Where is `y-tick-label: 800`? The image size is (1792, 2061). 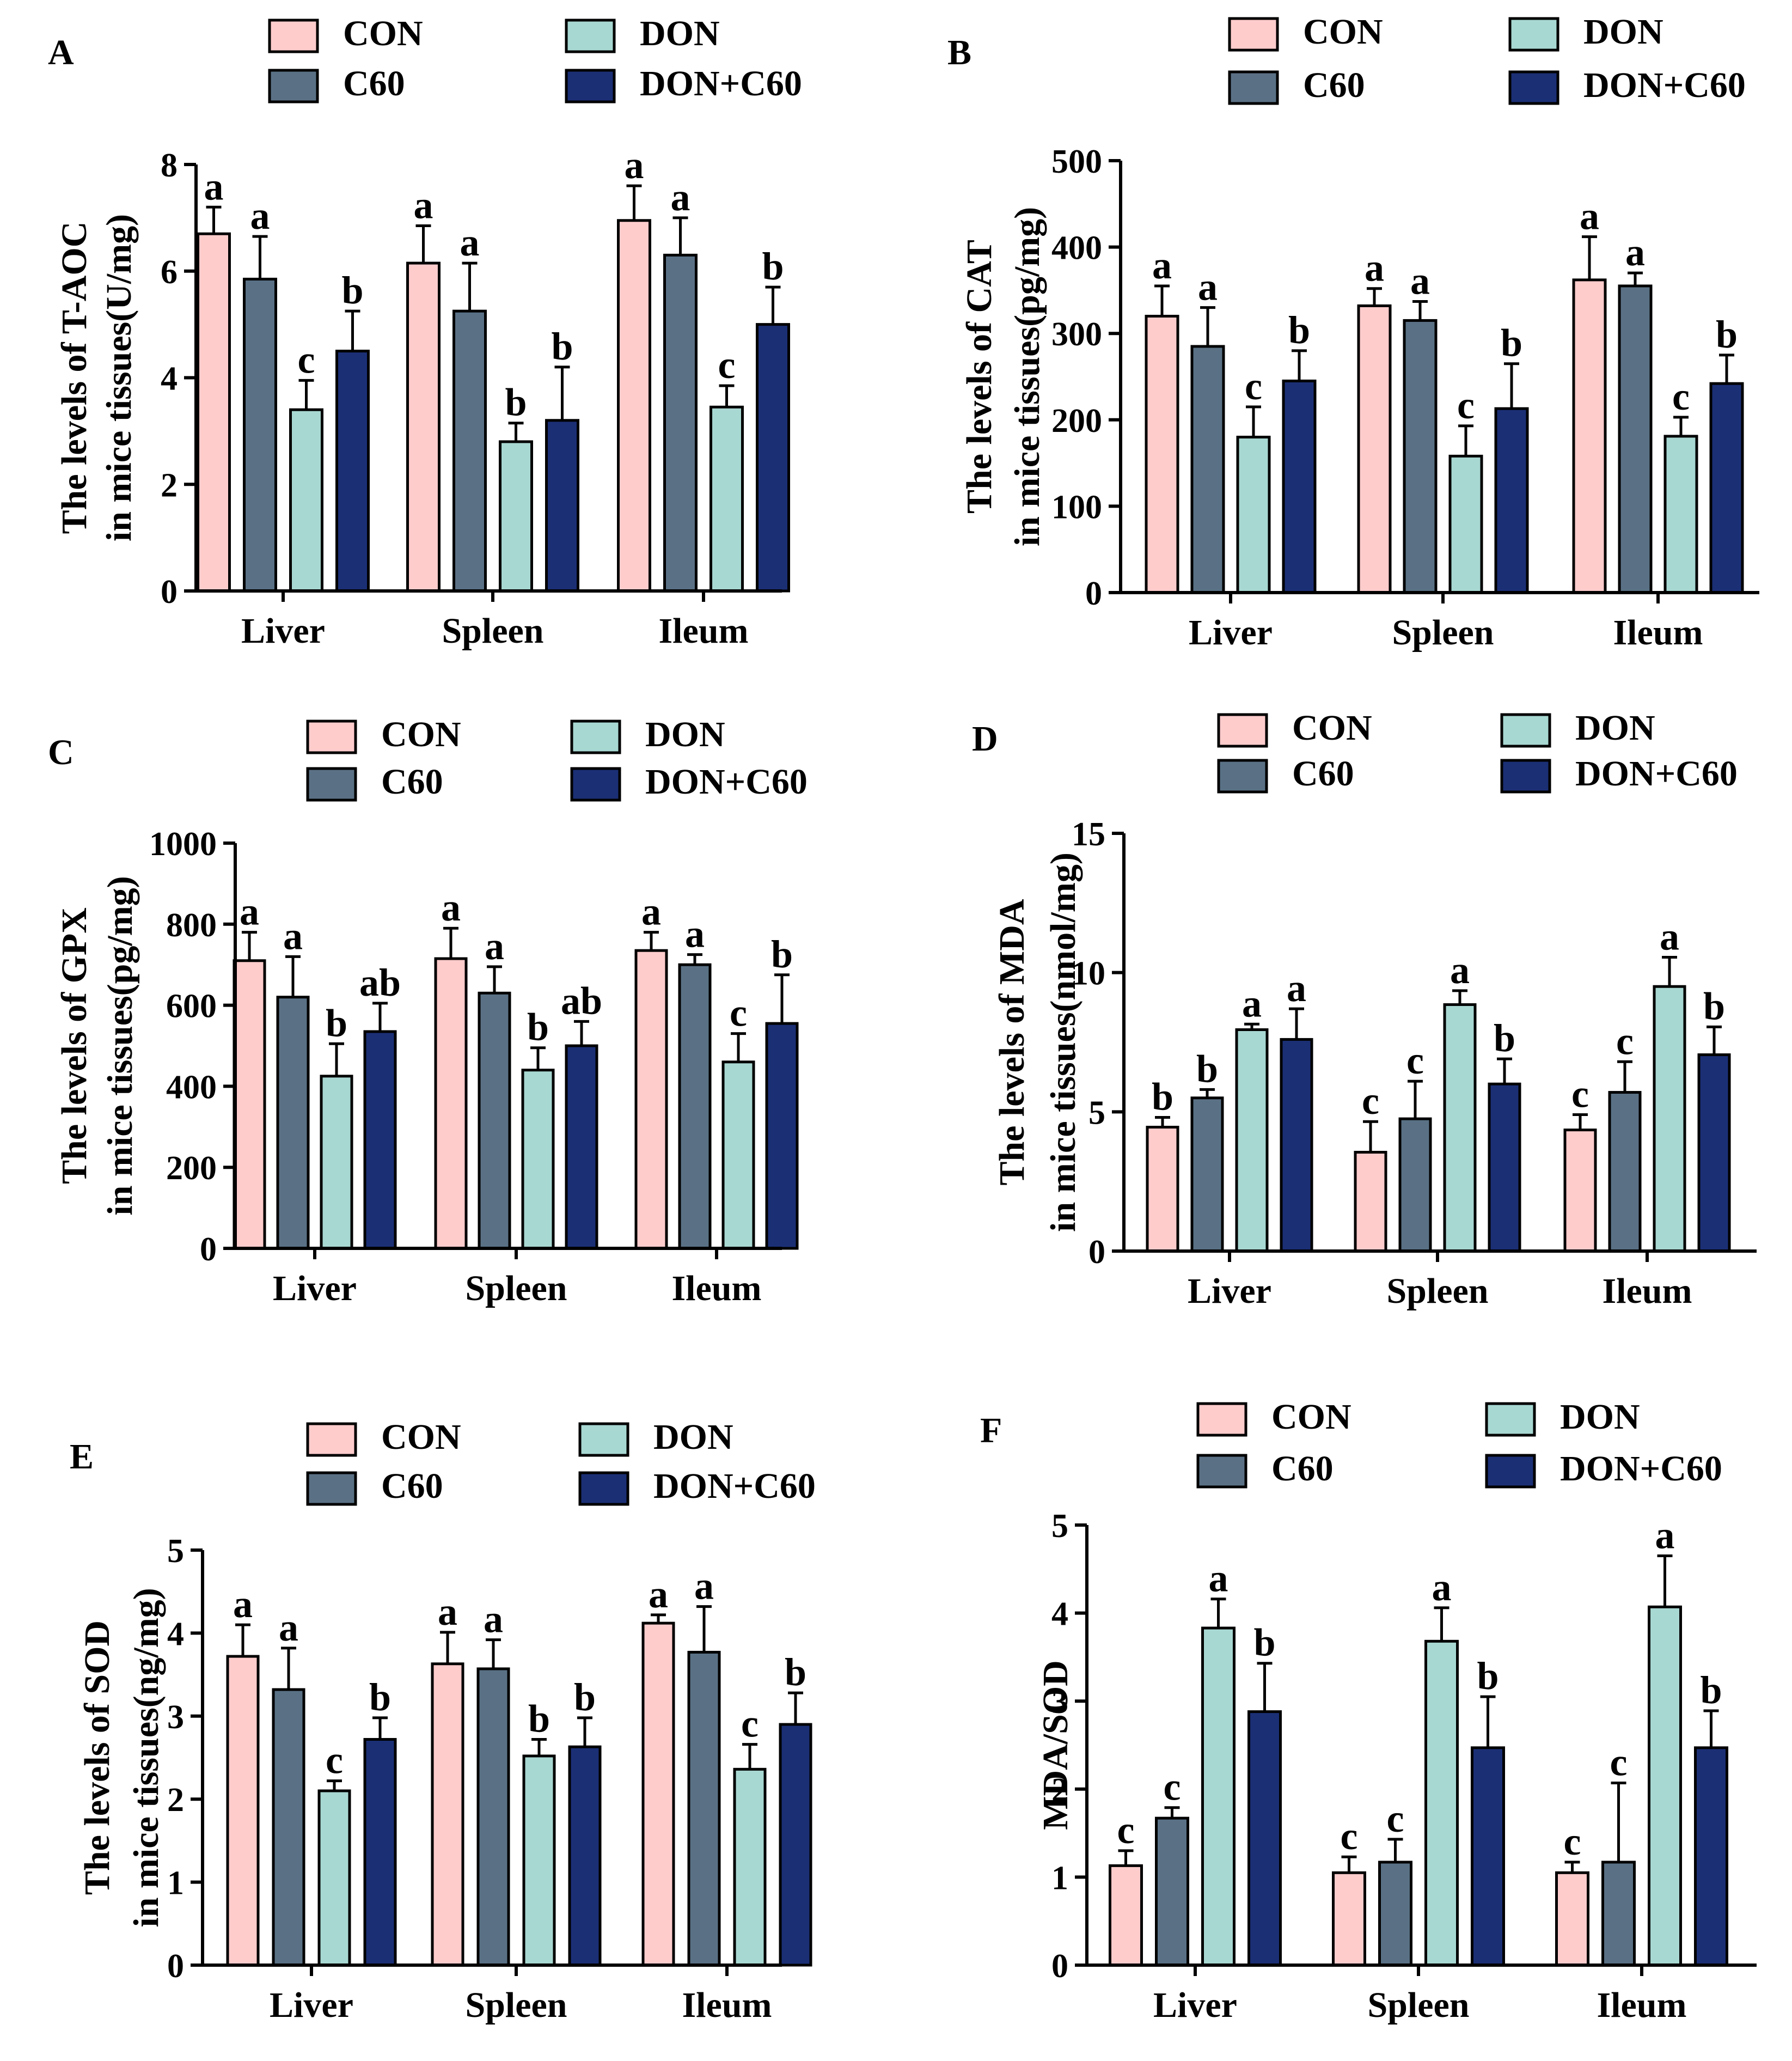
y-tick-label: 800 is located at coordinates (191, 925).